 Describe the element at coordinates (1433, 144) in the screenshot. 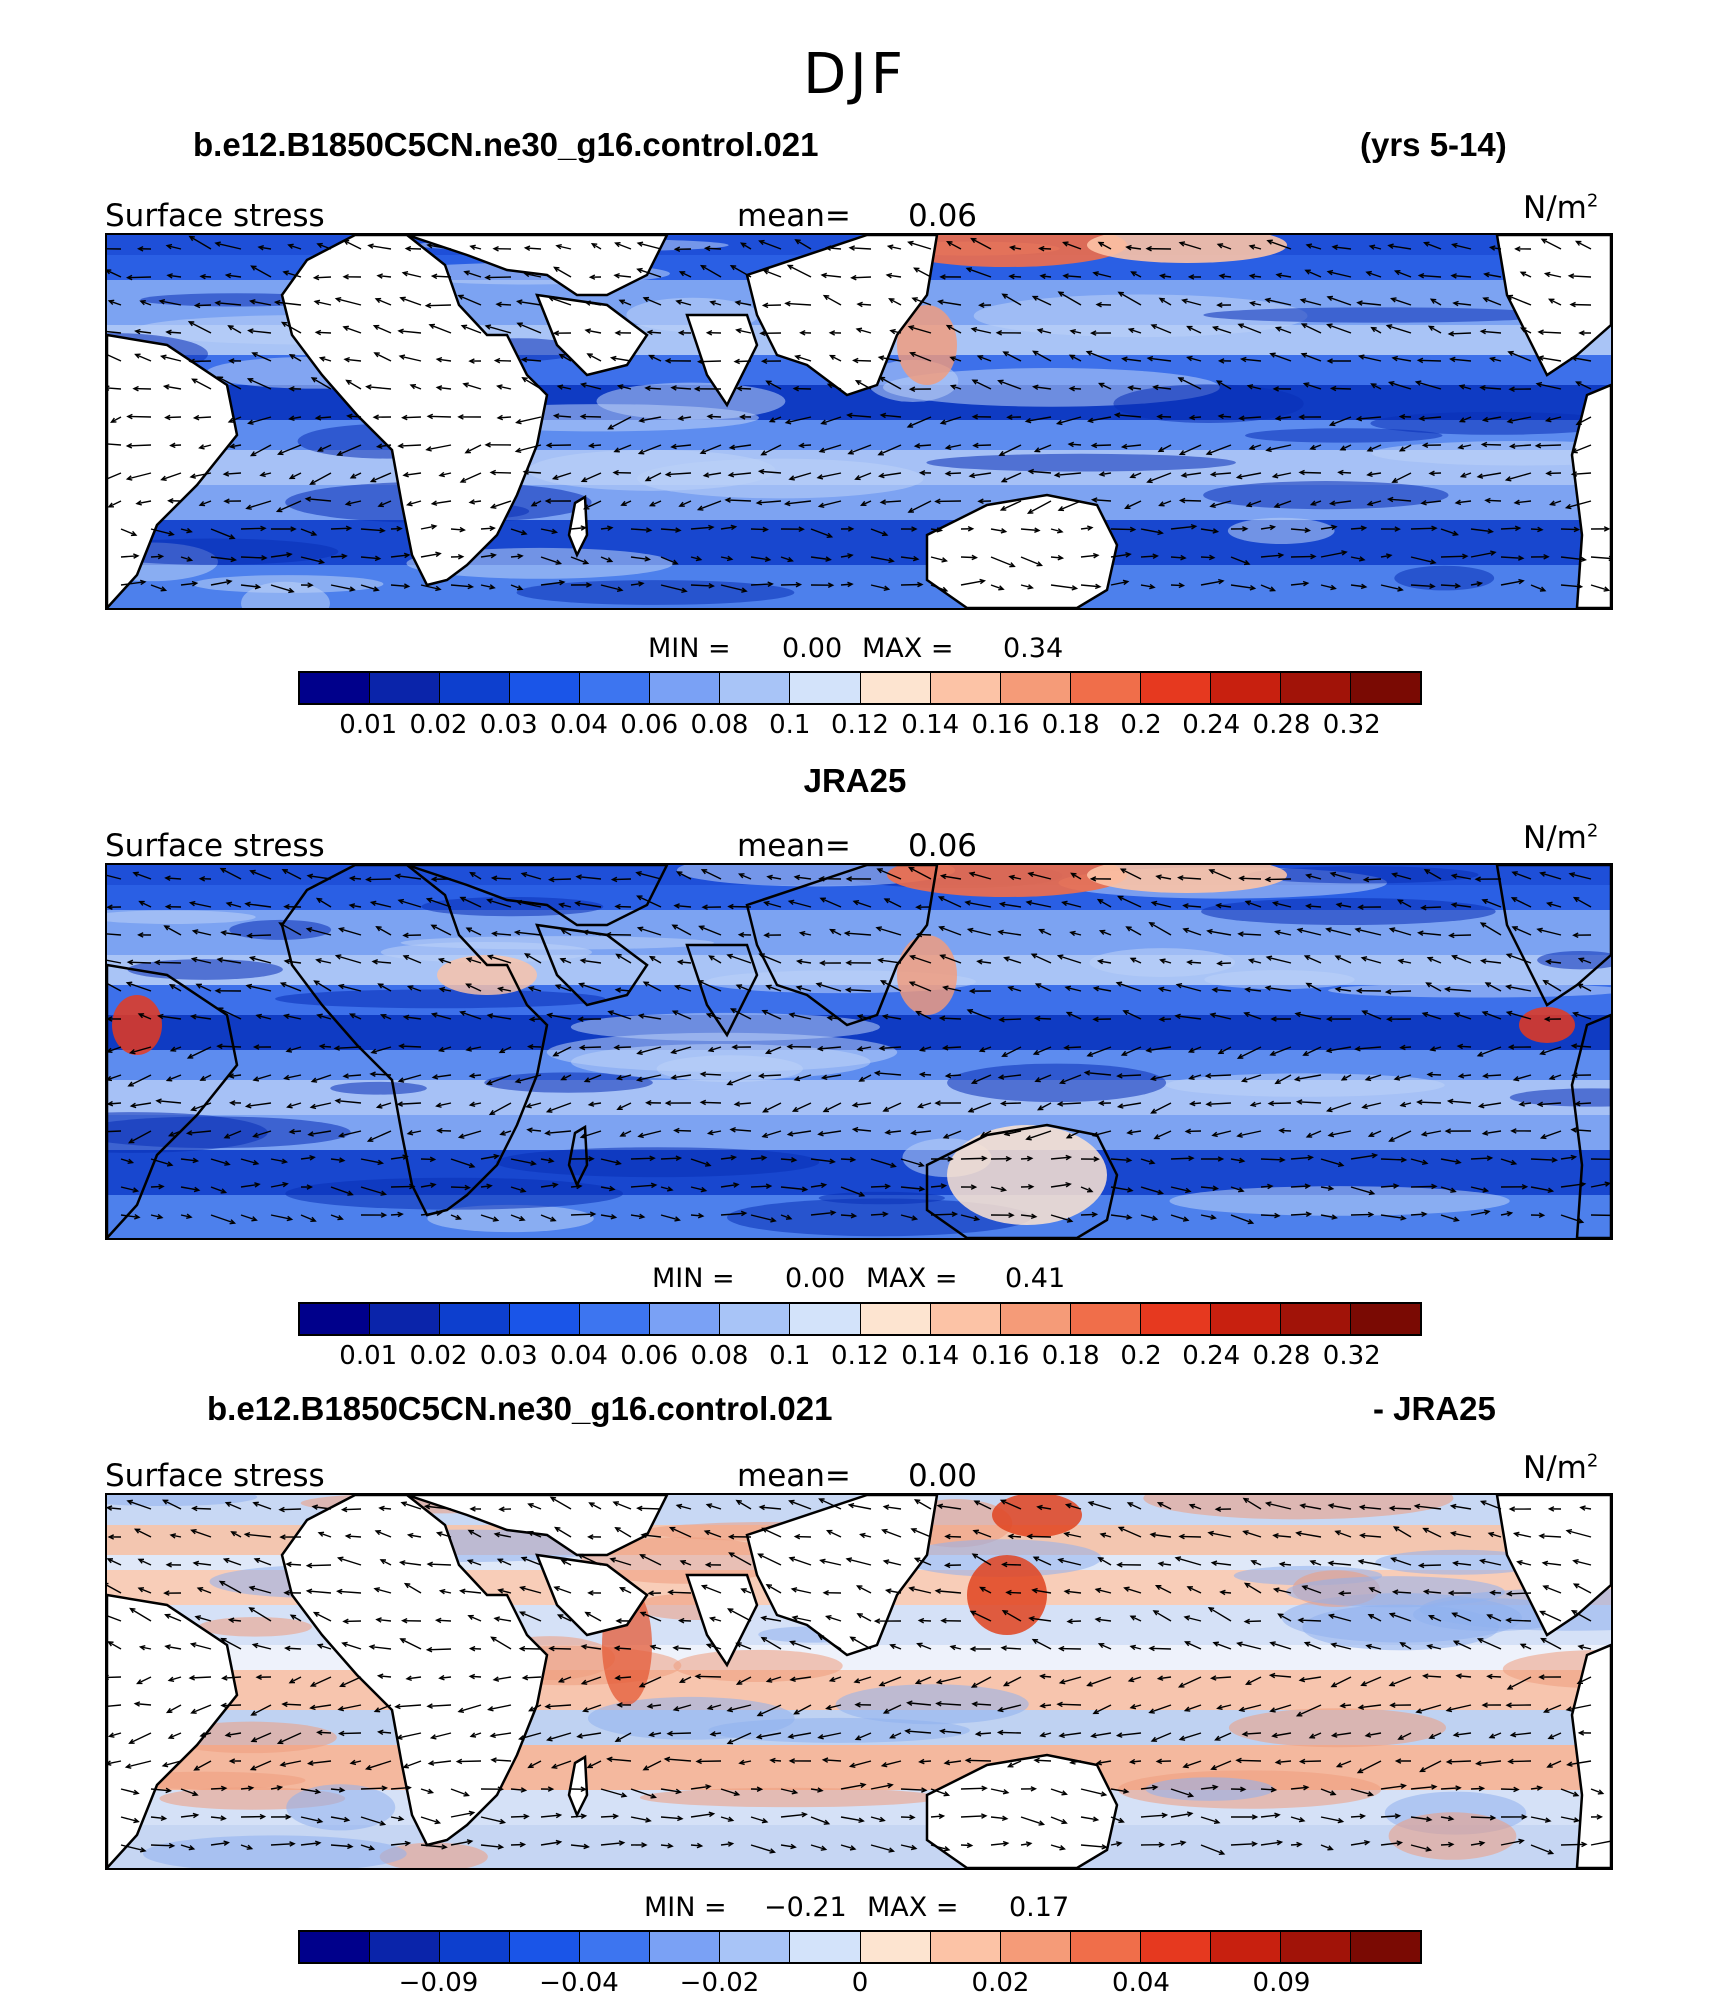

I see `panel-title-right: (yrs 5-14)` at that location.